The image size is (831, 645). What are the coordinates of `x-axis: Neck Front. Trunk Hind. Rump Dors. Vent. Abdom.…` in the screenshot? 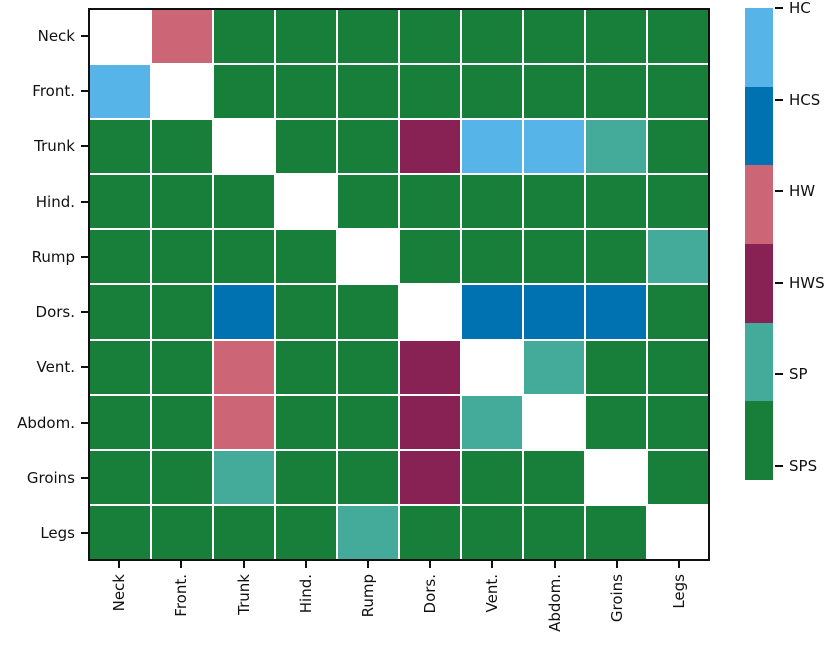 It's located at (399, 603).